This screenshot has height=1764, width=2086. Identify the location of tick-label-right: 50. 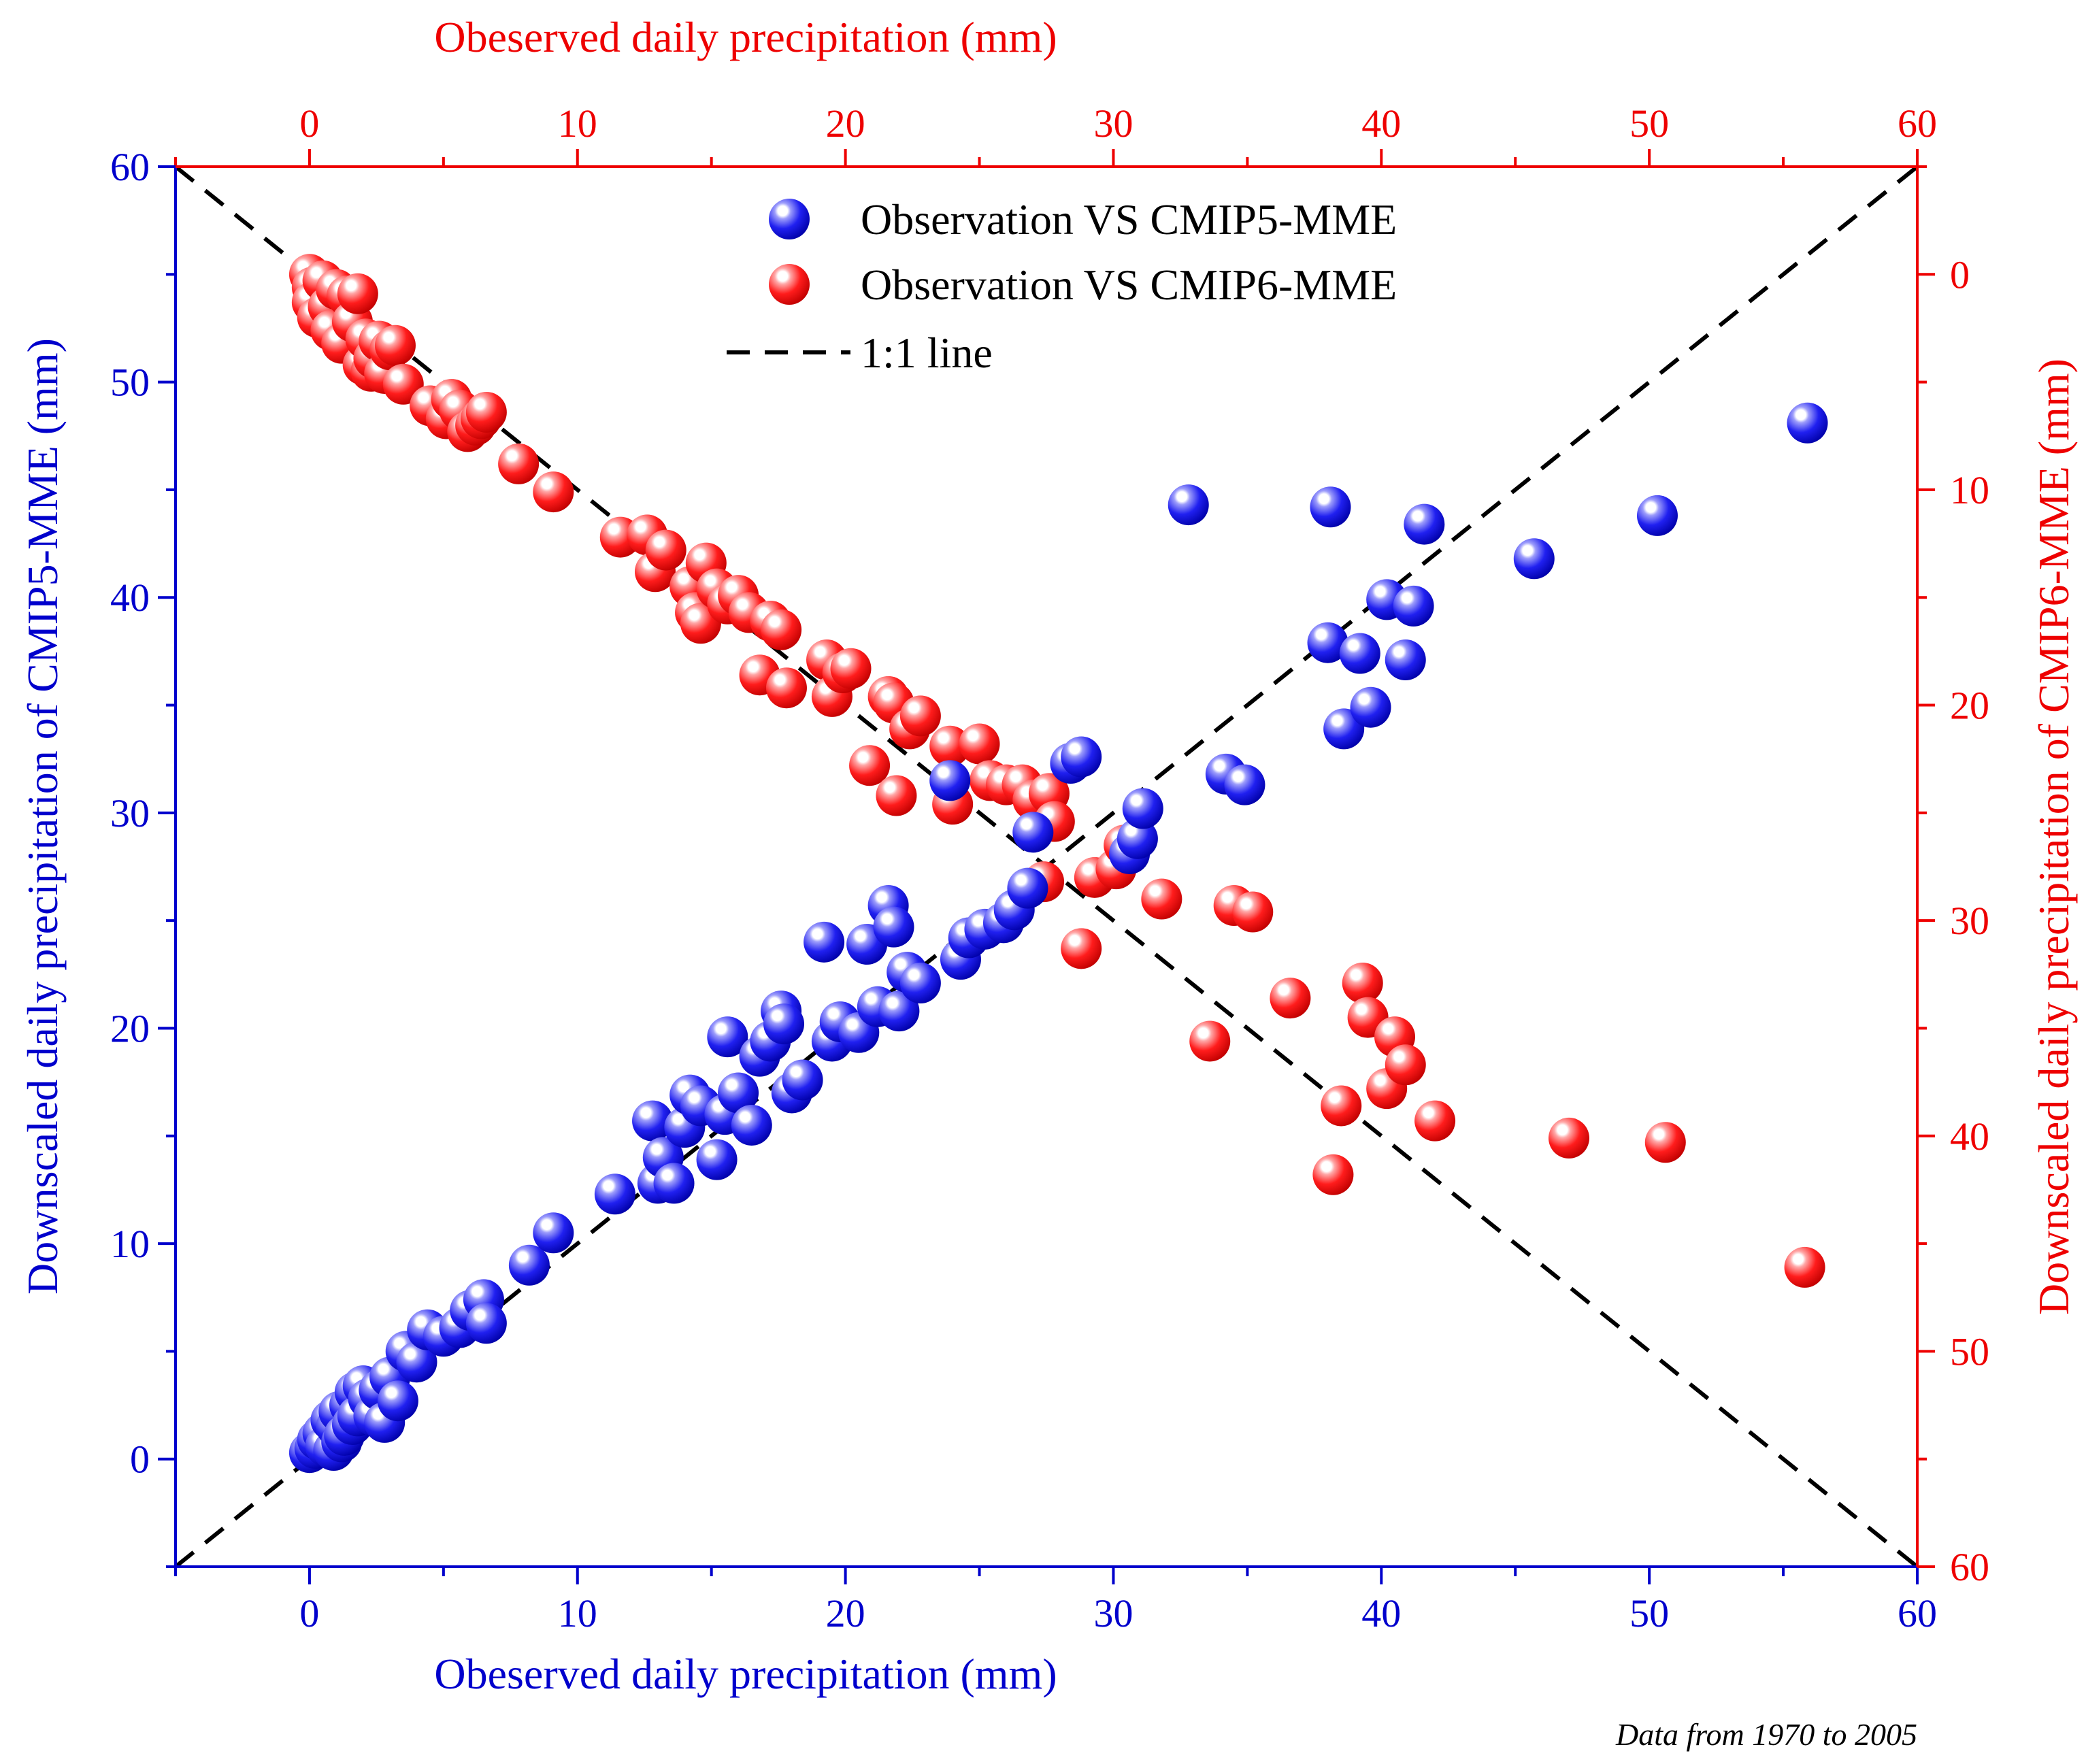
(1969, 1351).